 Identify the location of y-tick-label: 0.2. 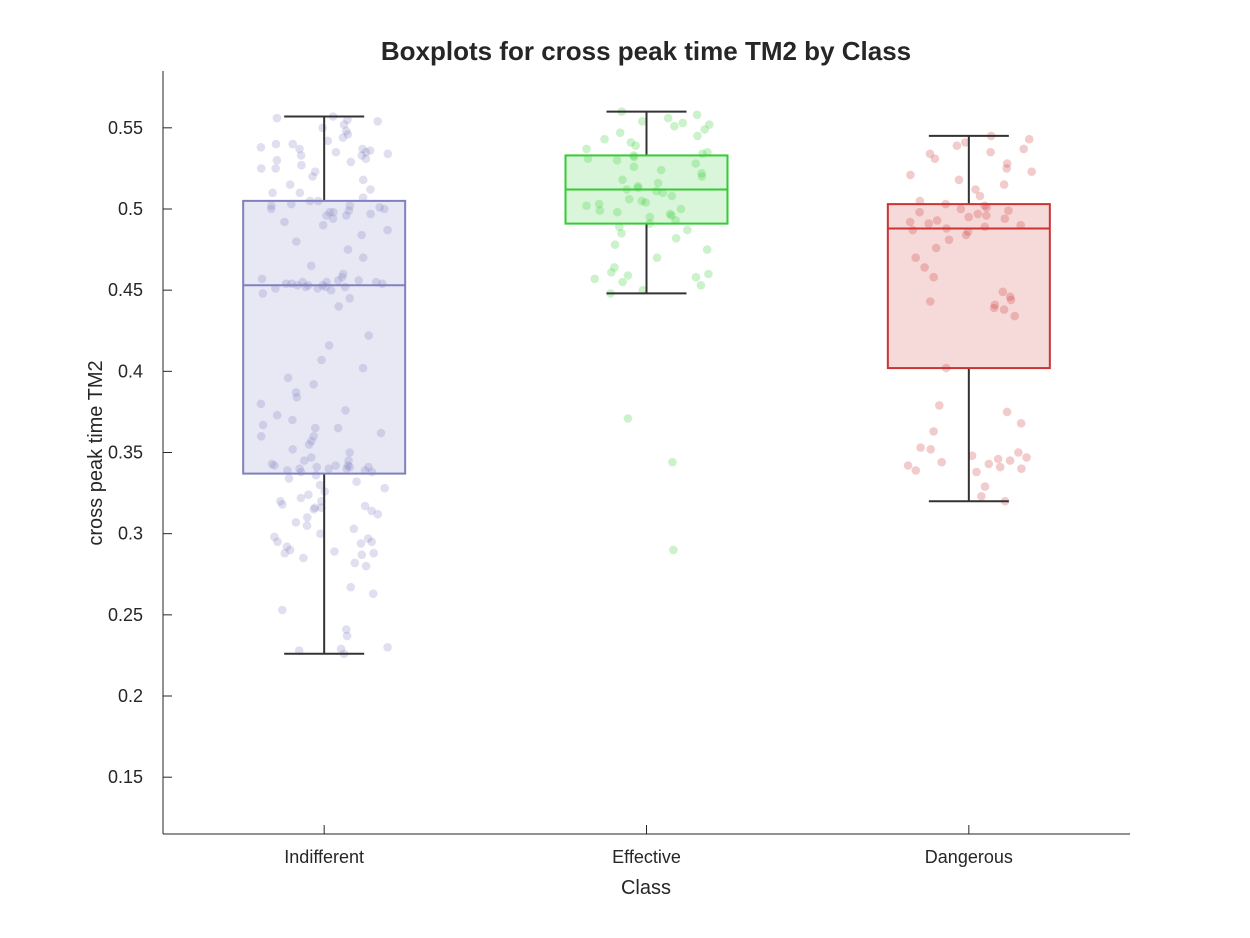
(130, 696).